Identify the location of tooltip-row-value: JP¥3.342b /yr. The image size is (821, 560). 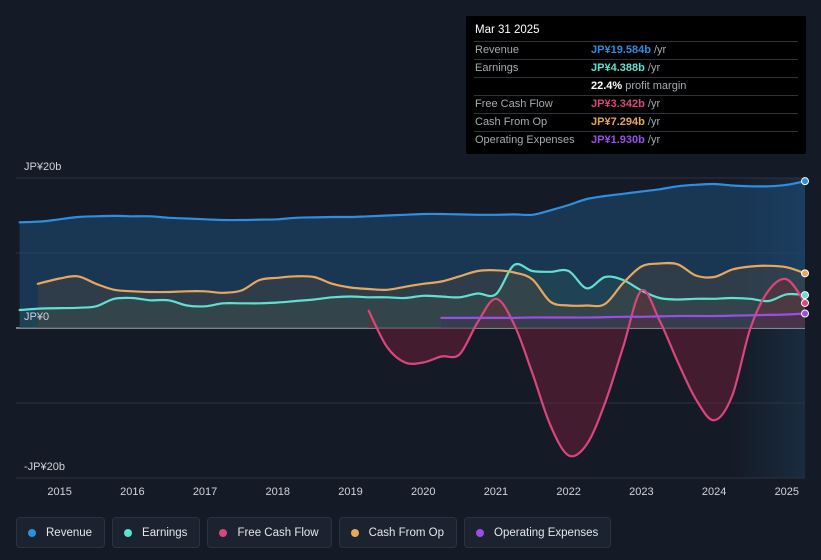
(626, 104).